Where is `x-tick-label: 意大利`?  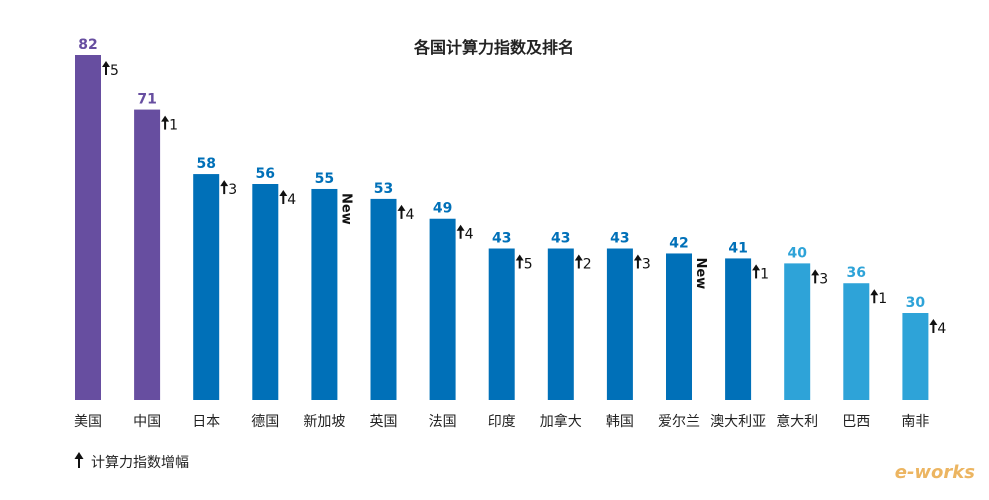 x-tick-label: 意大利 is located at coordinates (797, 421).